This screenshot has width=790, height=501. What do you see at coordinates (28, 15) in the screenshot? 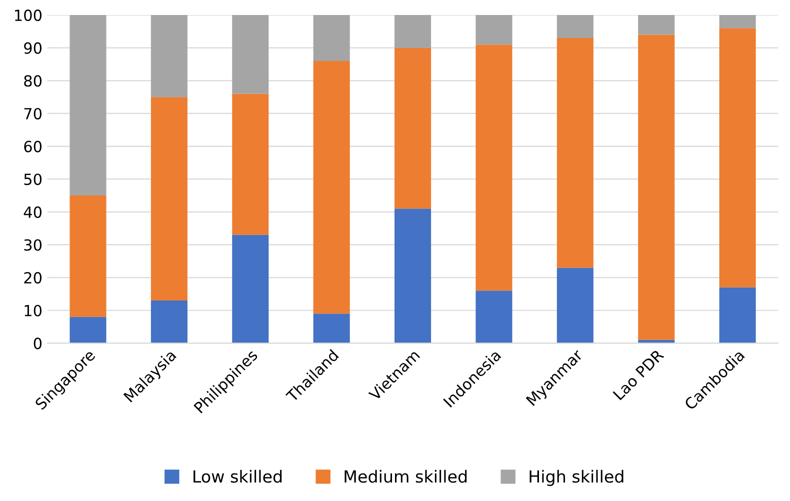
I see `y-tick-label: 100` at bounding box center [28, 15].